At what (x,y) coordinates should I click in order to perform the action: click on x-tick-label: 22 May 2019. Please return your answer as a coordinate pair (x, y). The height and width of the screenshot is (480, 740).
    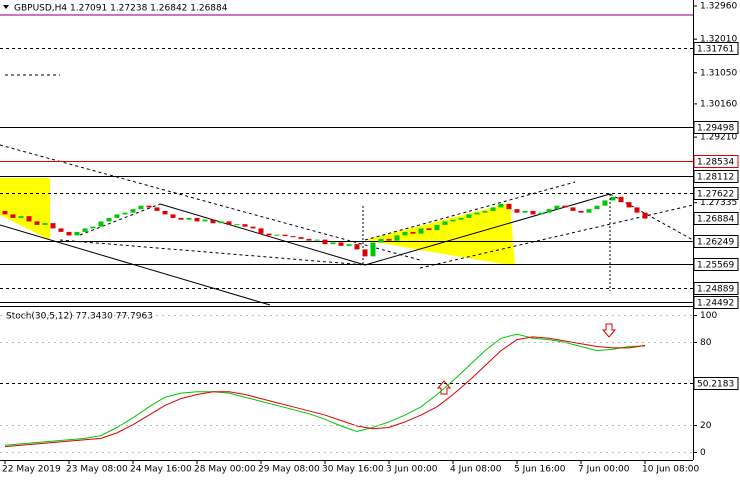
    Looking at the image, I should click on (31, 470).